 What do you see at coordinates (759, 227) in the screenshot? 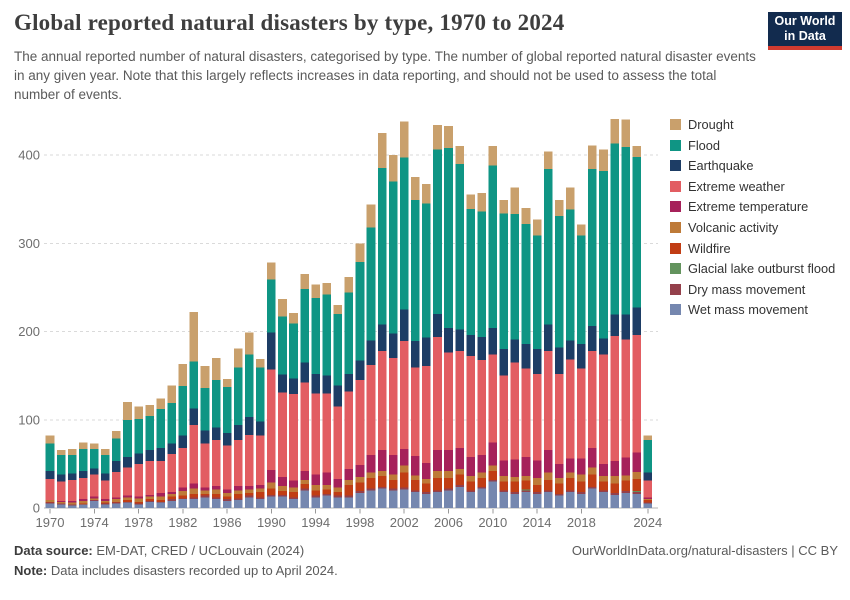
I see `legend-item: Volcanic activity` at bounding box center [759, 227].